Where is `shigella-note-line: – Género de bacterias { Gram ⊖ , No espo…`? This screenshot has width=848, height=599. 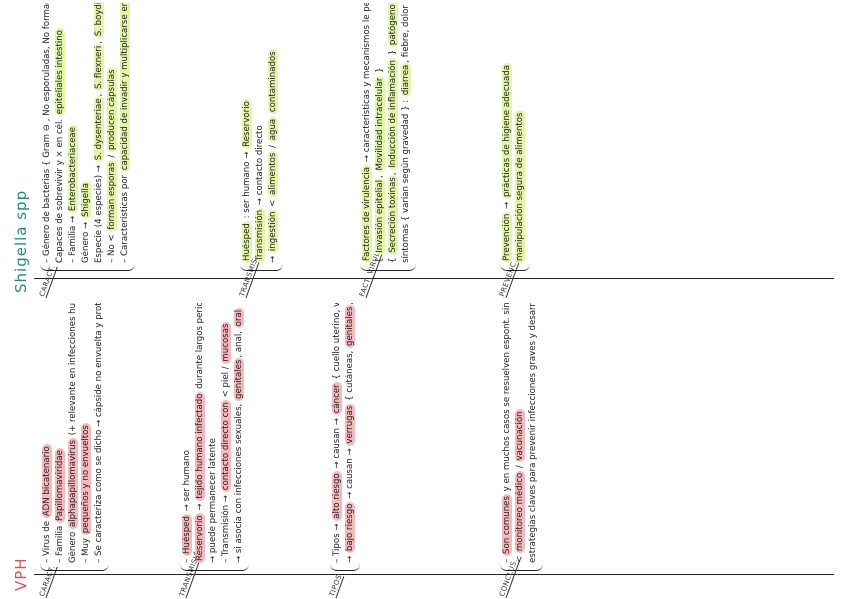 shigella-note-line: – Género de bacterias { Gram ⊖ , No espo… is located at coordinates (47, 133).